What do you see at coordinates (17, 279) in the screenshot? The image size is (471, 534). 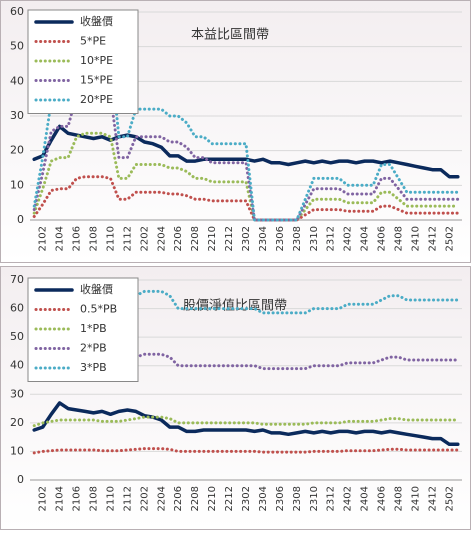 I see `y-tick-label: 70` at bounding box center [17, 279].